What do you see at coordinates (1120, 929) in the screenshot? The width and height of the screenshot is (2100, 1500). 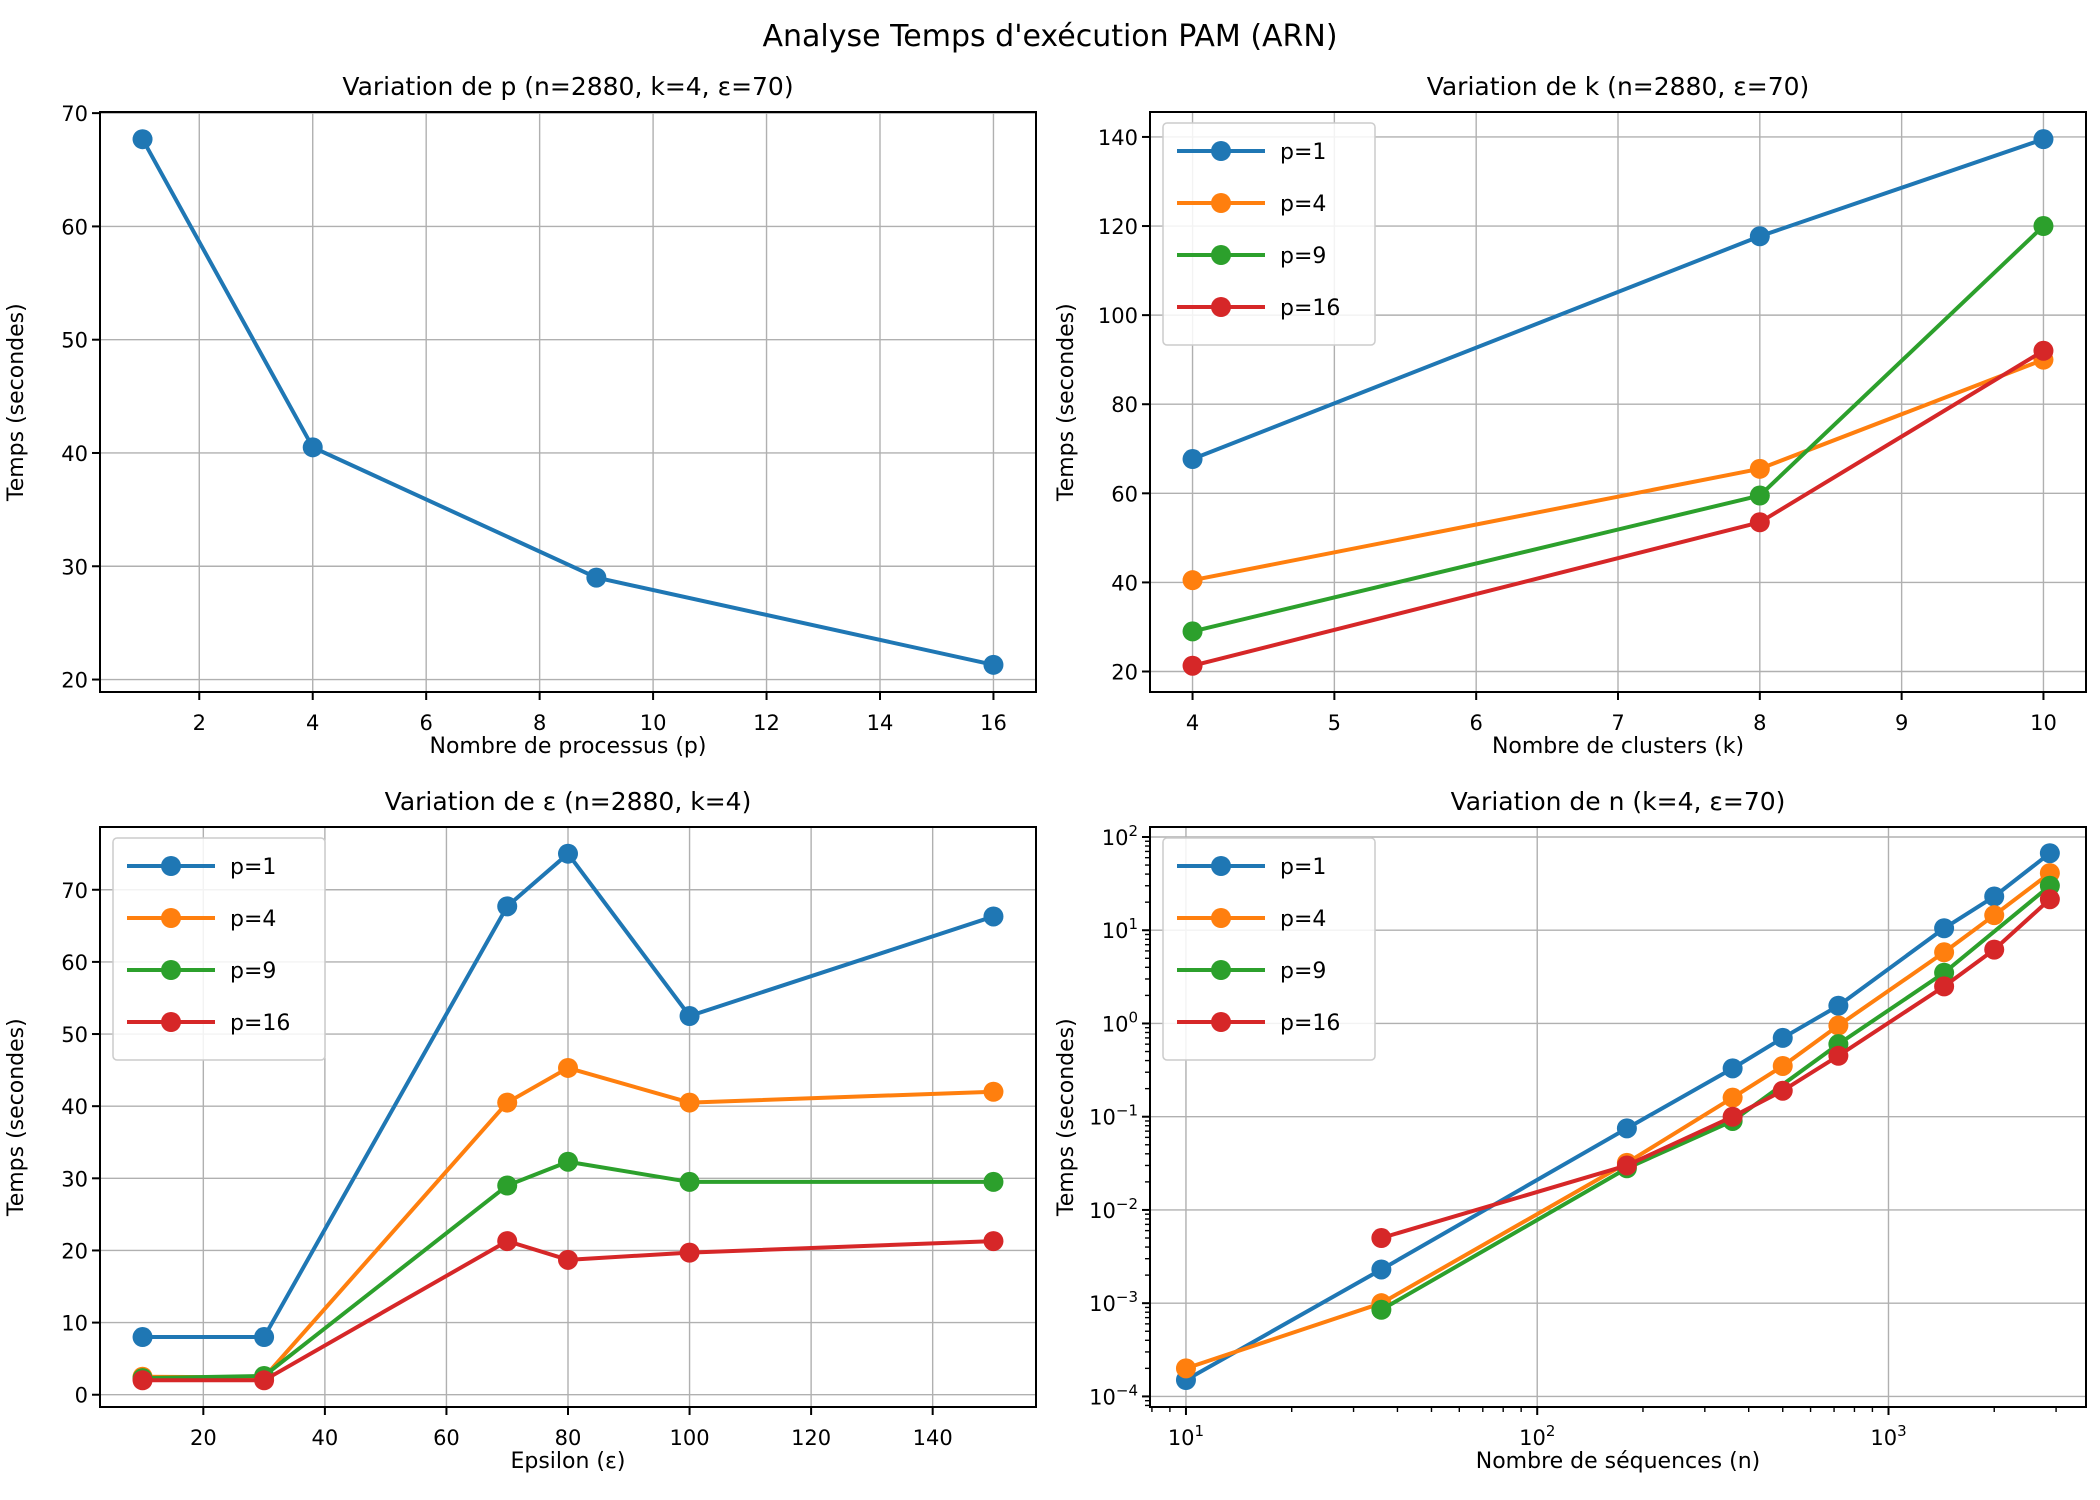 I see `y-tick-label: 101` at bounding box center [1120, 929].